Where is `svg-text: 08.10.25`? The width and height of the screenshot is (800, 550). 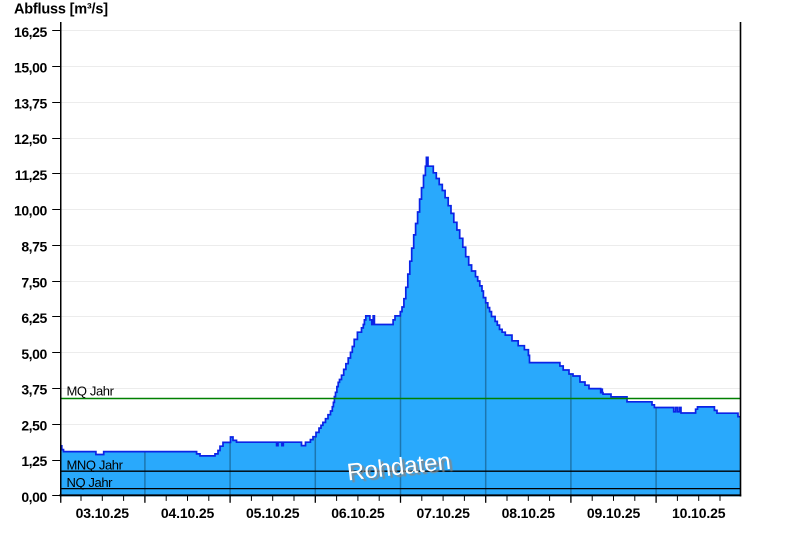 svg-text: 08.10.25 is located at coordinates (529, 513).